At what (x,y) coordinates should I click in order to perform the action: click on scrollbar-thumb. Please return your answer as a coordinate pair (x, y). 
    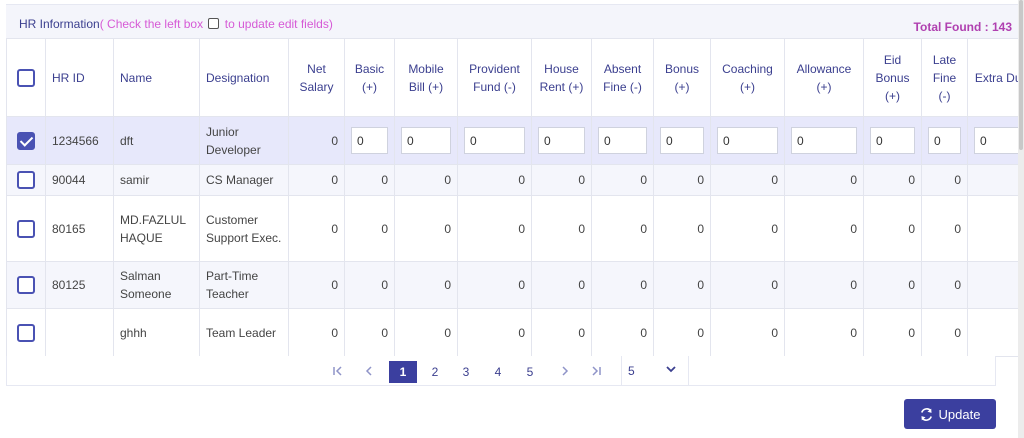
    Looking at the image, I should click on (1021, 75).